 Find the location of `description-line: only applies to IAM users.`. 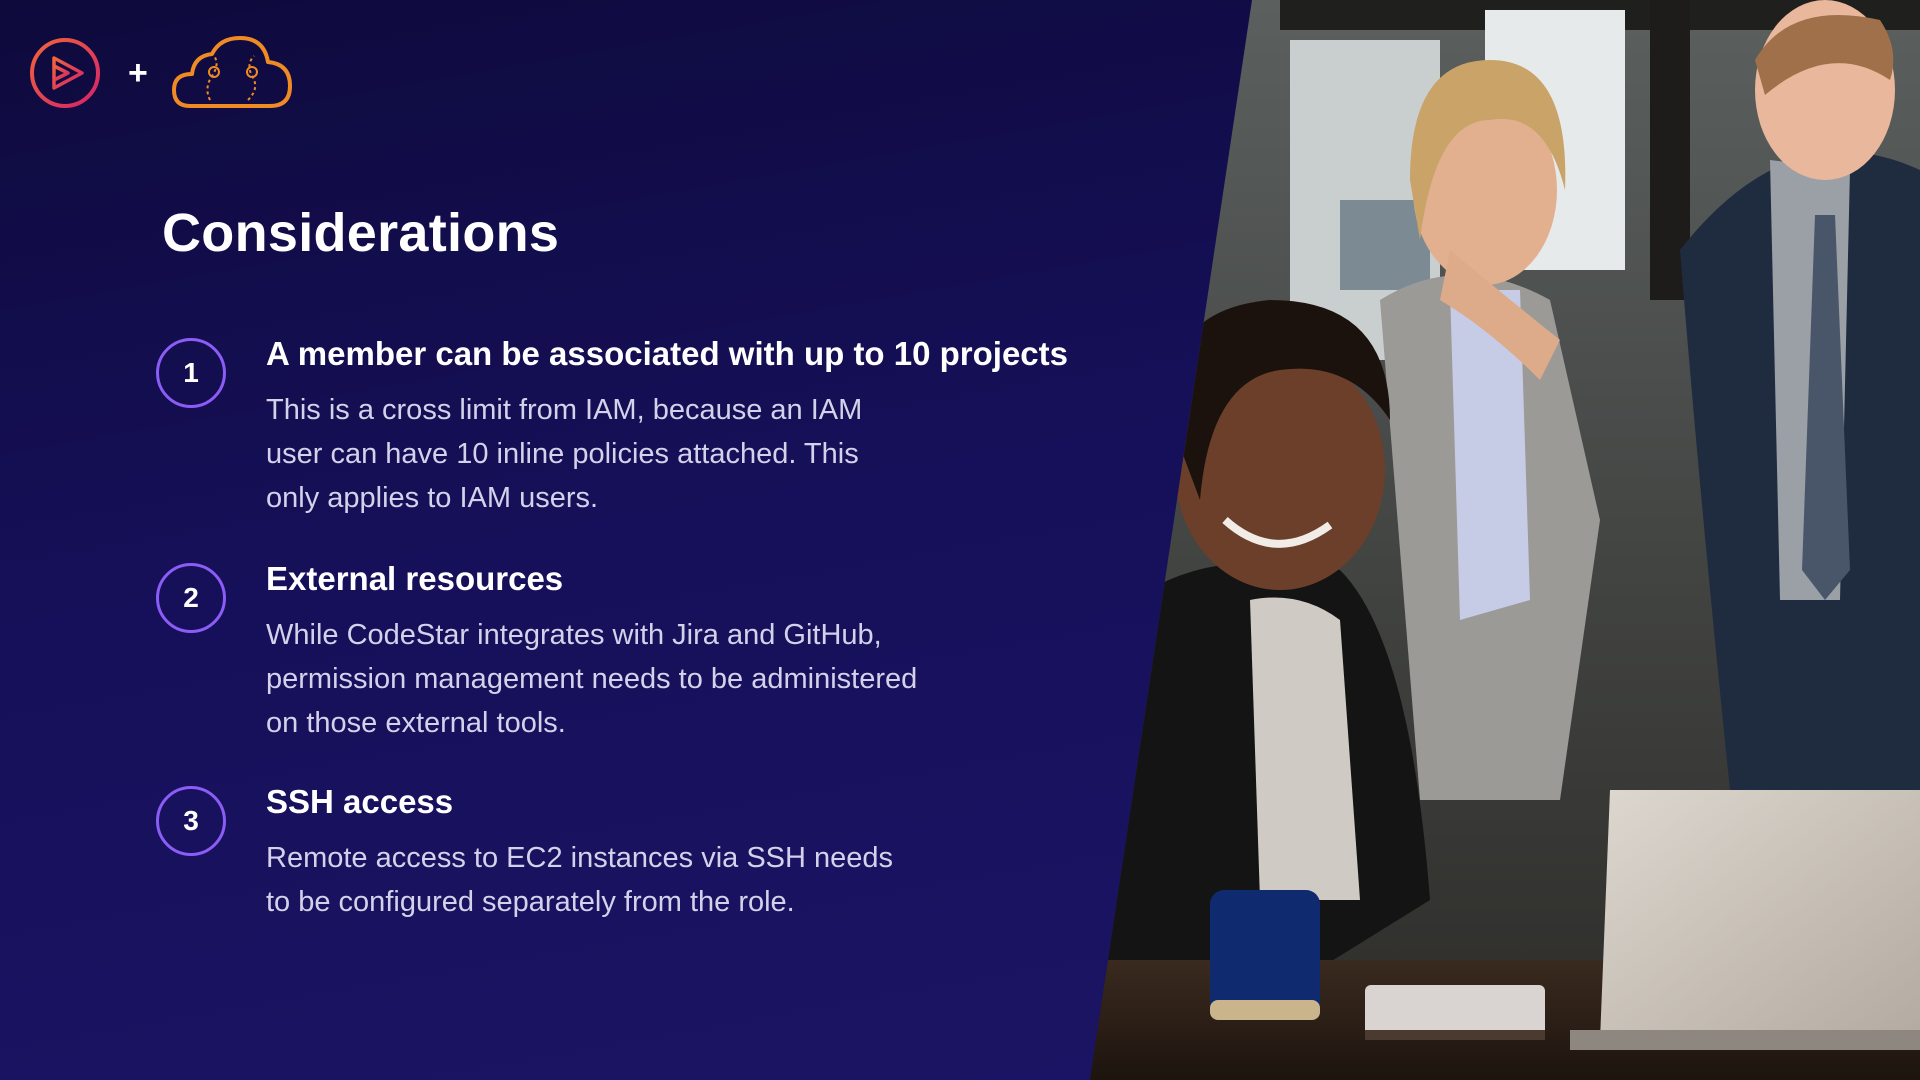

description-line: only applies to IAM users. is located at coordinates (432, 498).